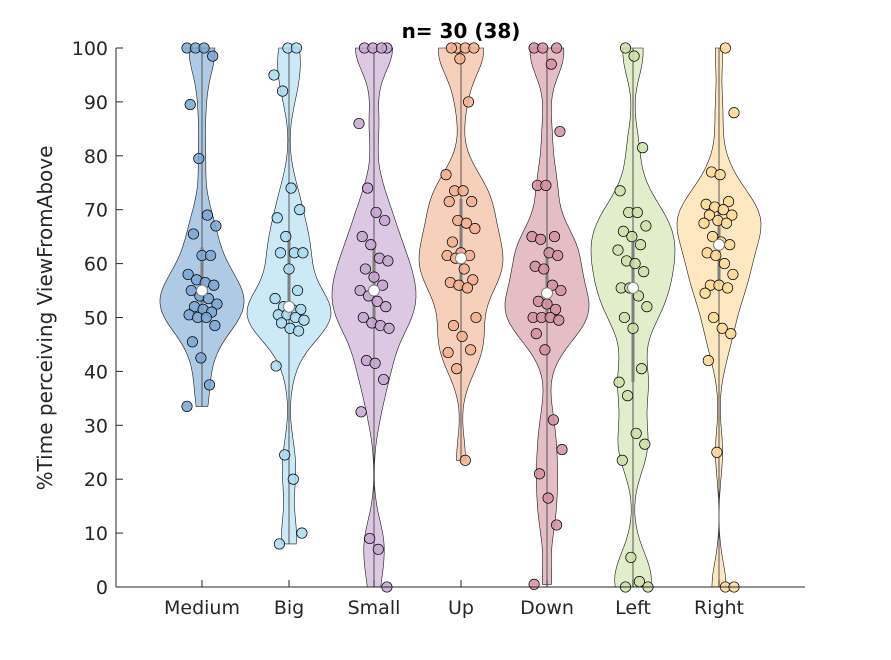 The height and width of the screenshot is (660, 891). Describe the element at coordinates (96, 480) in the screenshot. I see `y-tick-label: 20` at that location.